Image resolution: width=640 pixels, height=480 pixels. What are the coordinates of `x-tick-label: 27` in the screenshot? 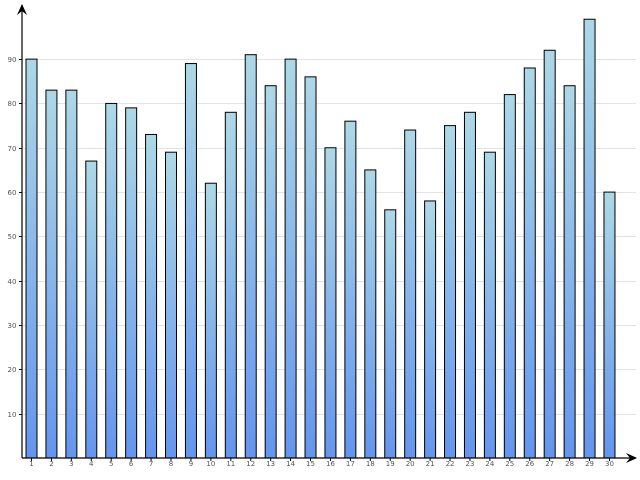 It's located at (549, 464).